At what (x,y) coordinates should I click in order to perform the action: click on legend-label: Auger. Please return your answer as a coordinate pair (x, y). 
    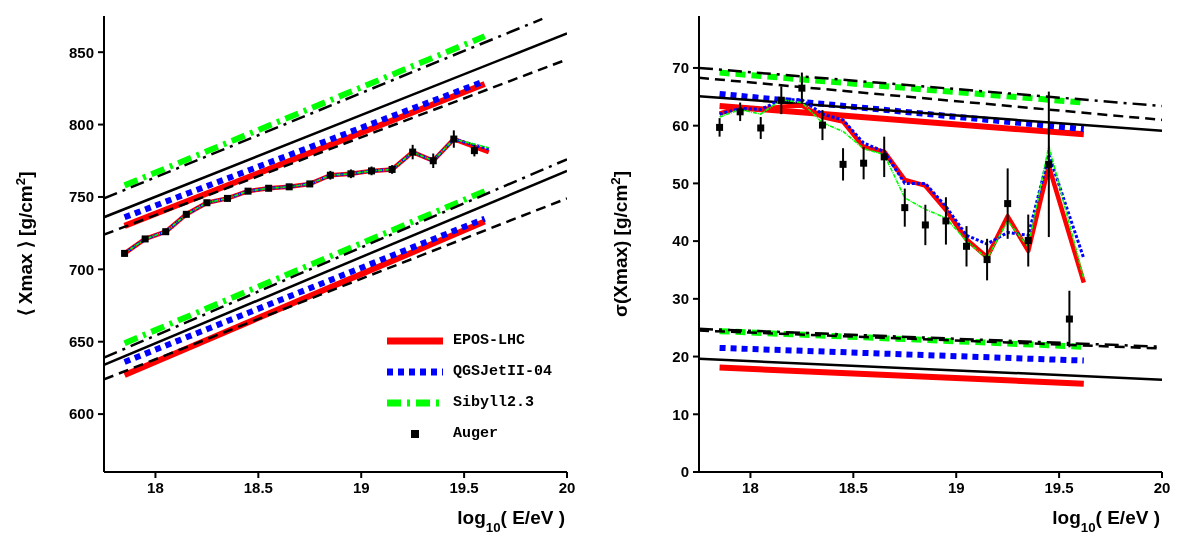
    Looking at the image, I should click on (475, 433).